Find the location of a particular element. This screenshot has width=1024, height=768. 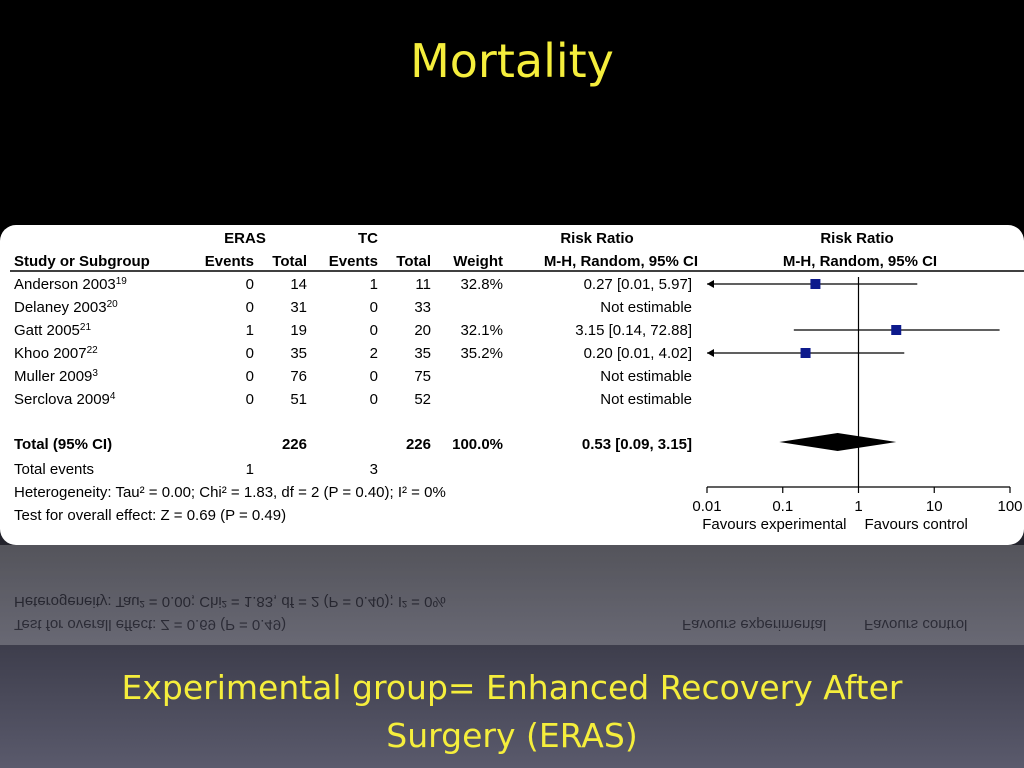

x-tick-label: 0.01 is located at coordinates (706, 506).